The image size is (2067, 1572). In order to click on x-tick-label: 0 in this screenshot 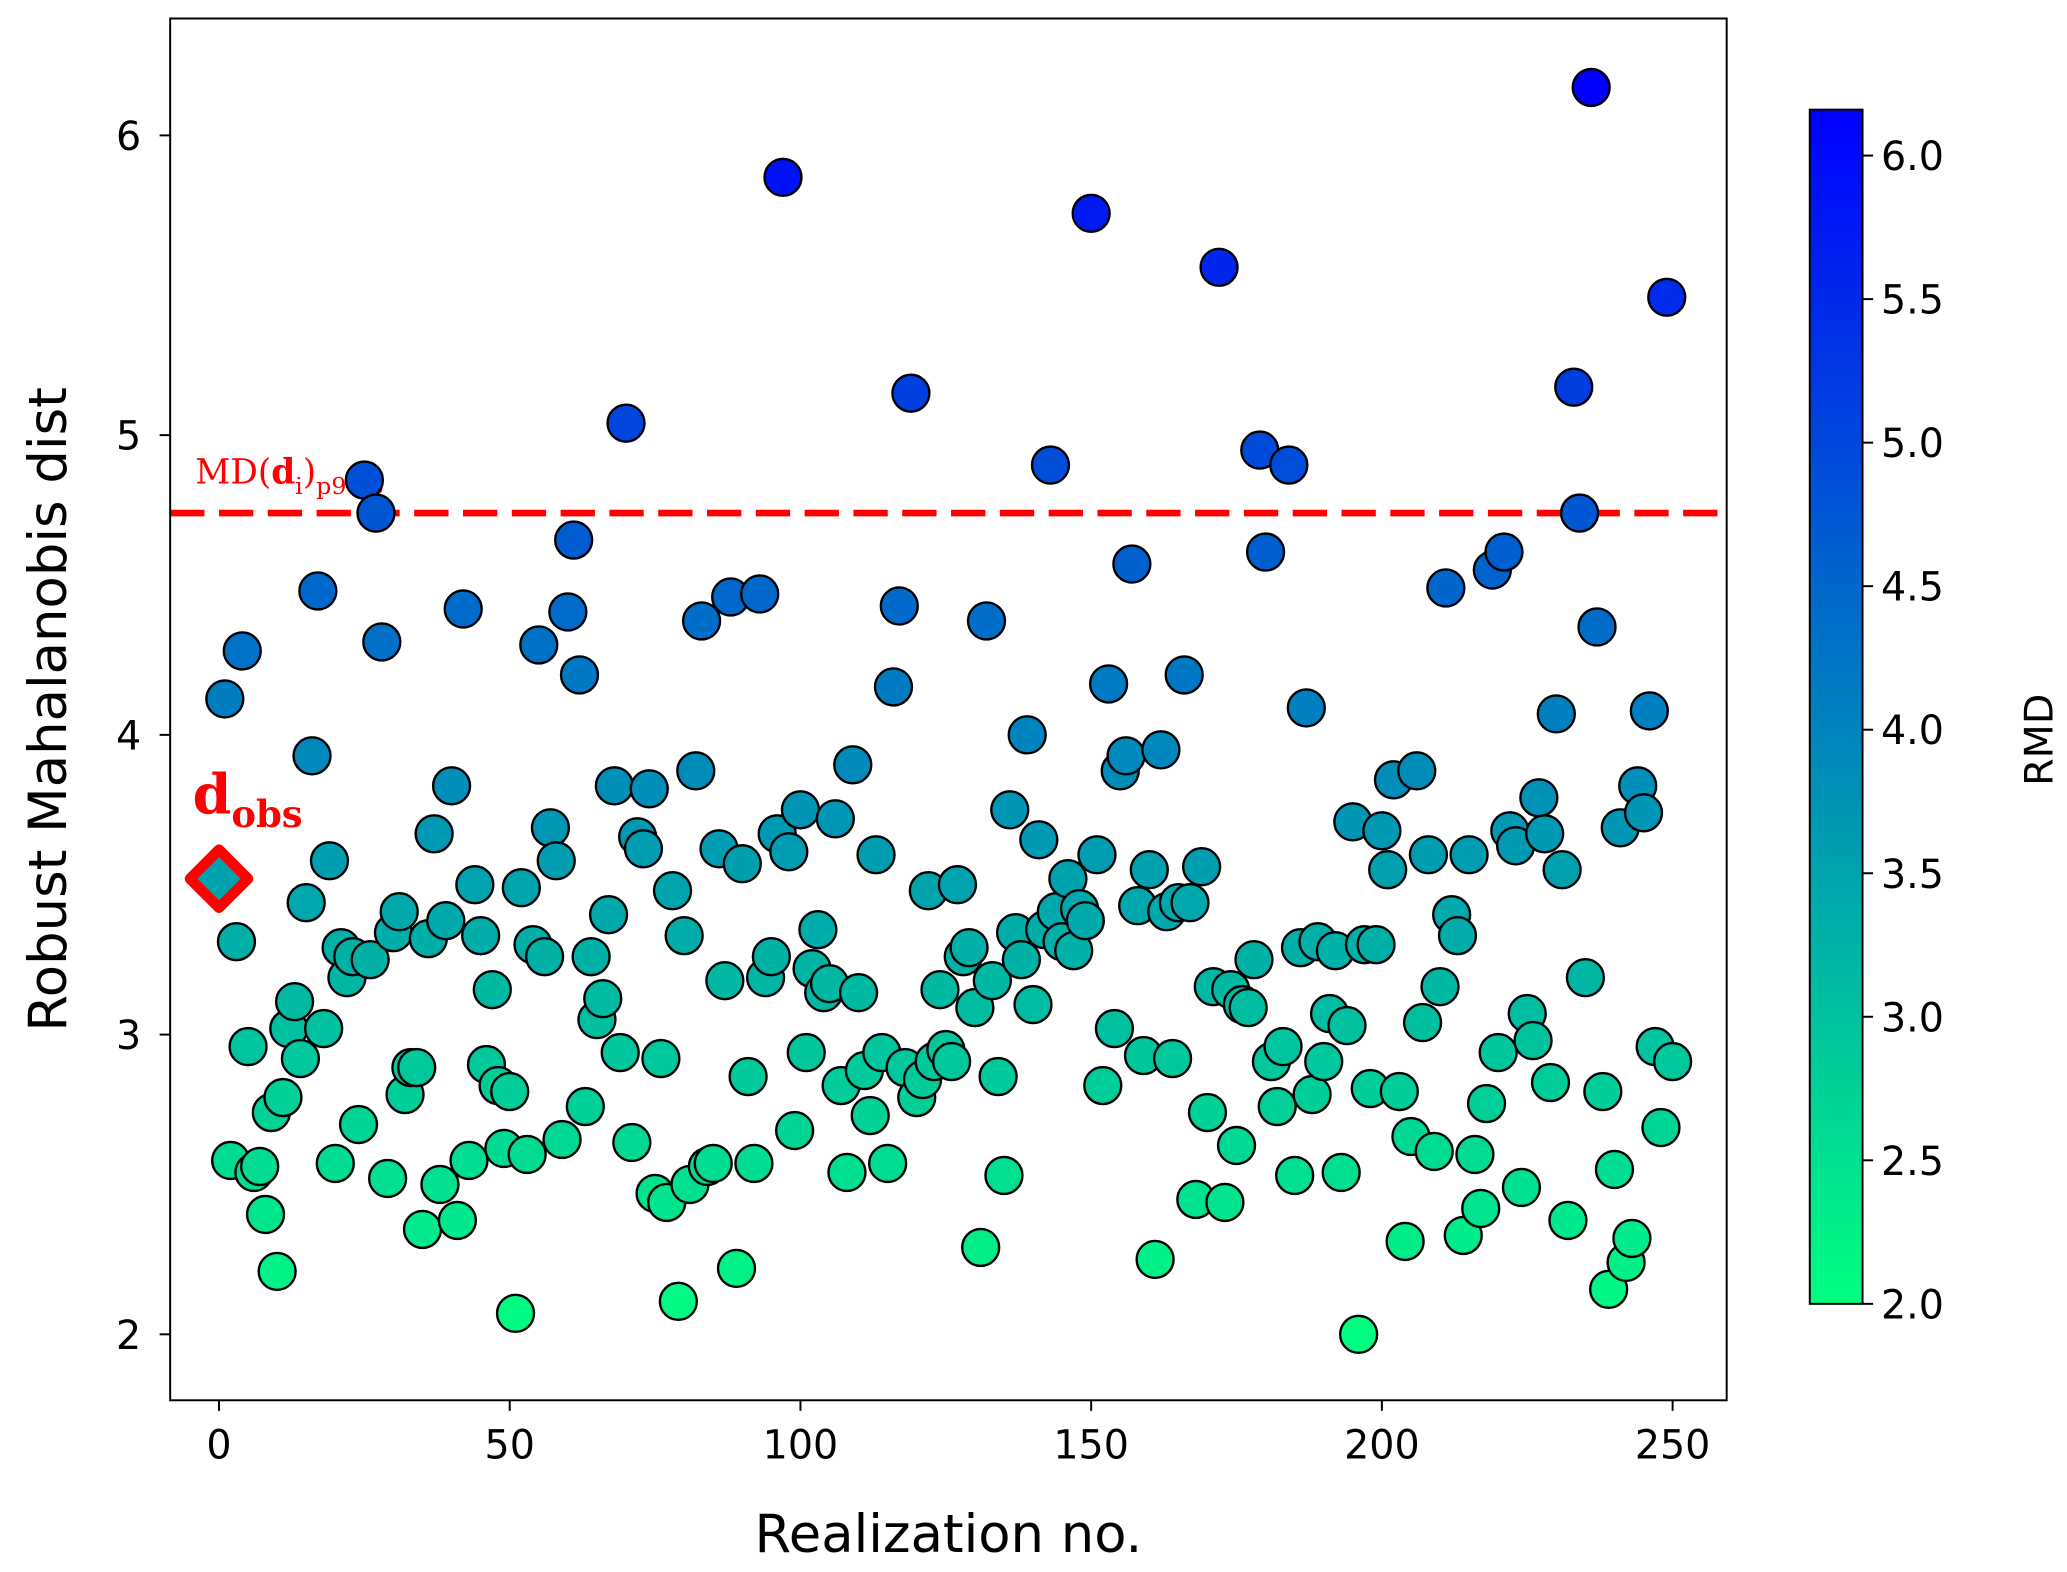, I will do `click(218, 1445)`.